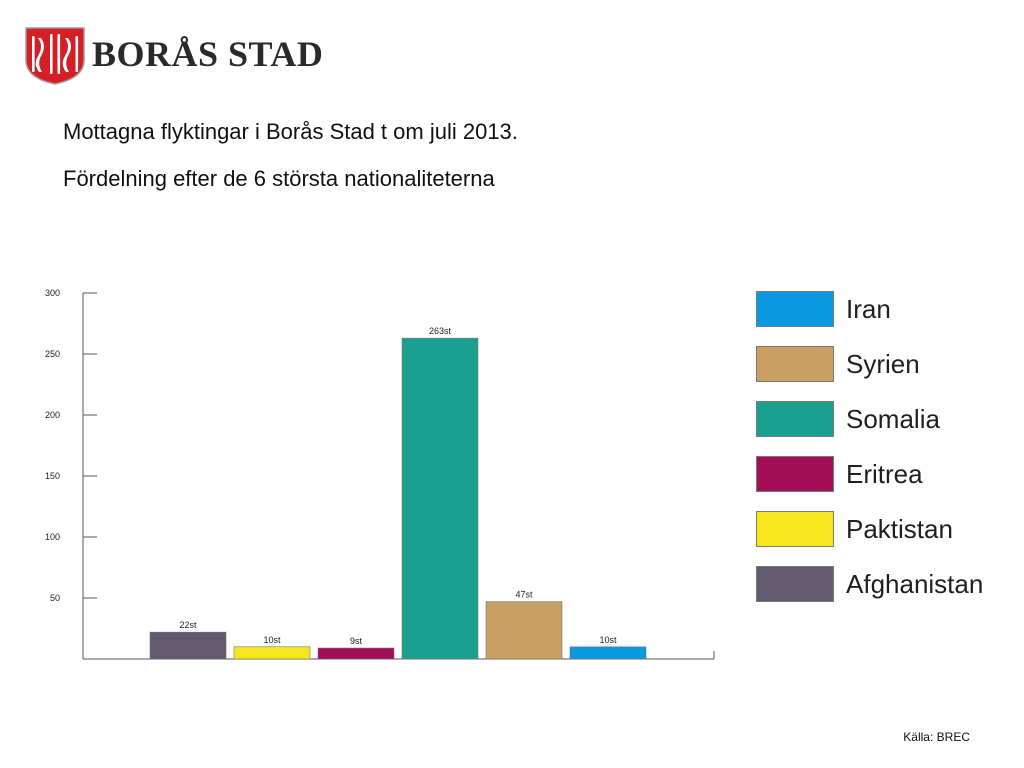 The image size is (1024, 768). Describe the element at coordinates (52, 415) in the screenshot. I see `y-tick-label: 200` at that location.